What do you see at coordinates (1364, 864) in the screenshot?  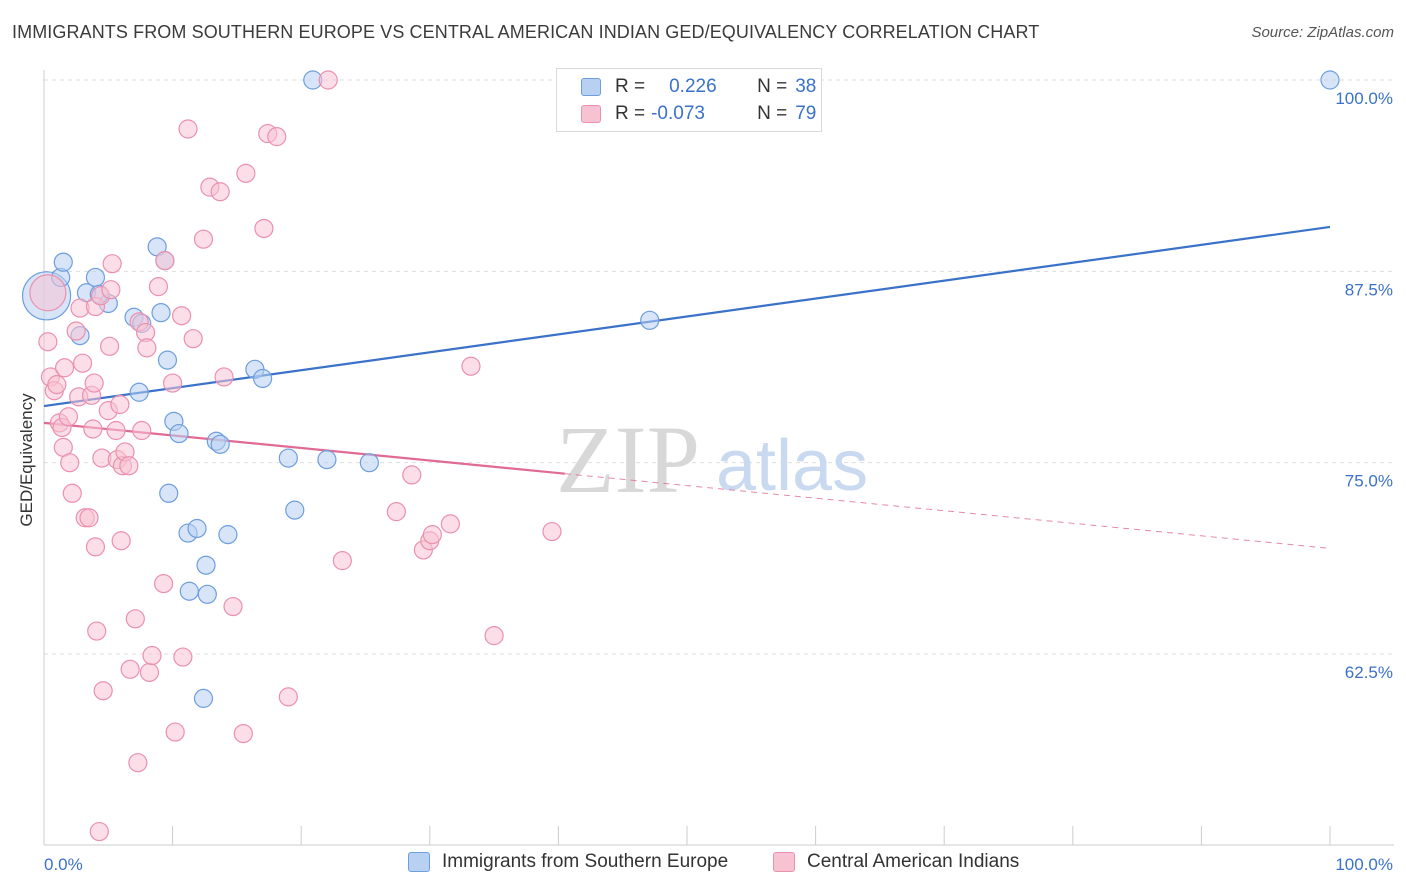 I see `x-tick-label-right: 100.0%` at bounding box center [1364, 864].